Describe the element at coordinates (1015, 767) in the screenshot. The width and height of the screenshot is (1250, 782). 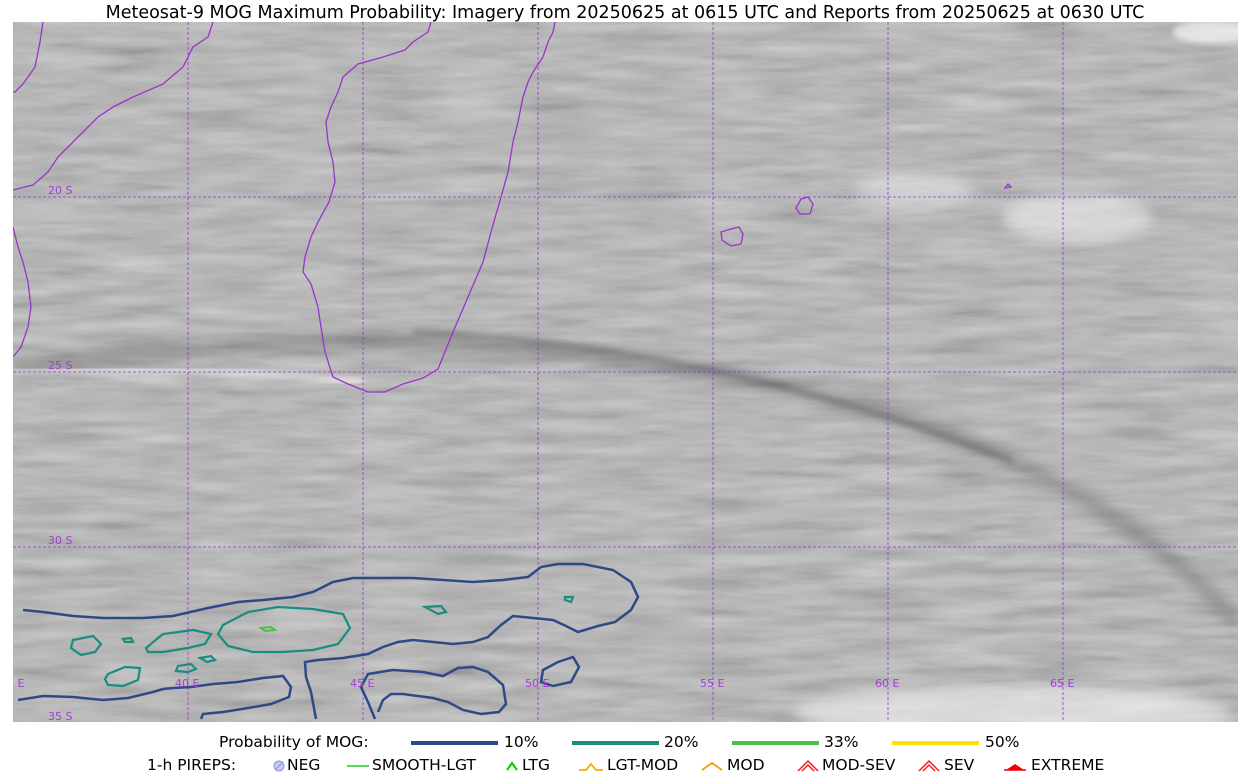
I see `filled-triangle-icon` at that location.